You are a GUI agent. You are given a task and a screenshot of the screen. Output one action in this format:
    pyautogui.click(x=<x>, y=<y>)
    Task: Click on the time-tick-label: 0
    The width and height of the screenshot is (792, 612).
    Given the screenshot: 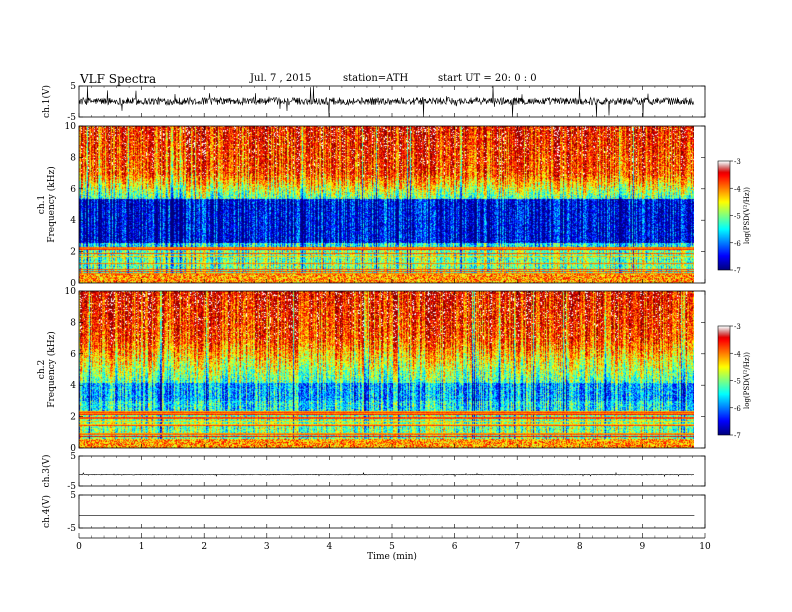 What is the action you would take?
    pyautogui.click(x=79, y=547)
    